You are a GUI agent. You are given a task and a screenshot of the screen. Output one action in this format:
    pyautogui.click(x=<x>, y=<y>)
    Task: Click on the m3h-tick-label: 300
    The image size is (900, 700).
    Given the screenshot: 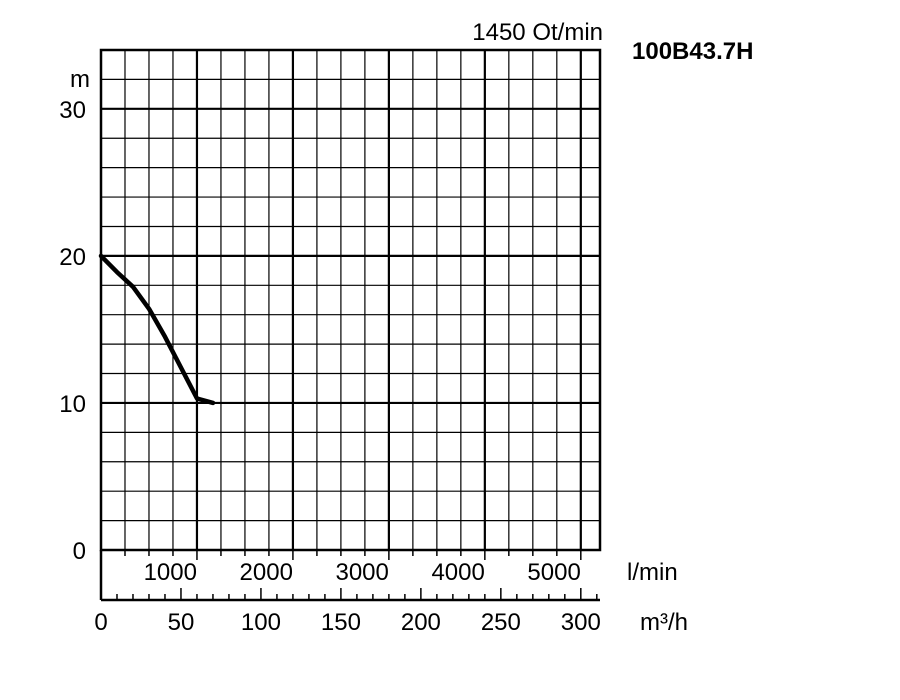 What is the action you would take?
    pyautogui.click(x=581, y=622)
    